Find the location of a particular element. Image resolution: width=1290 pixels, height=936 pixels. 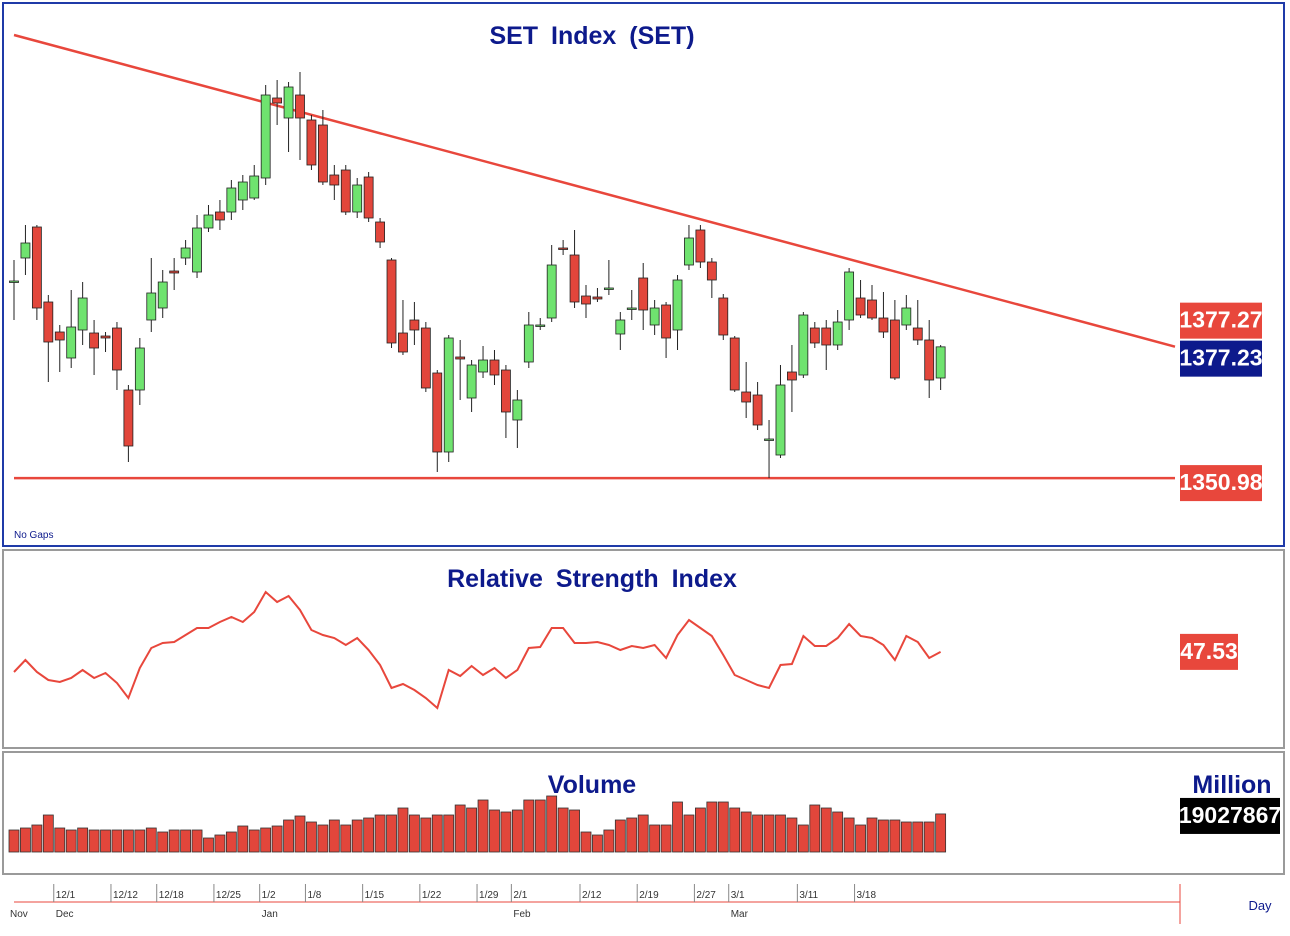

volume-value-box is located at coordinates (1230, 815).